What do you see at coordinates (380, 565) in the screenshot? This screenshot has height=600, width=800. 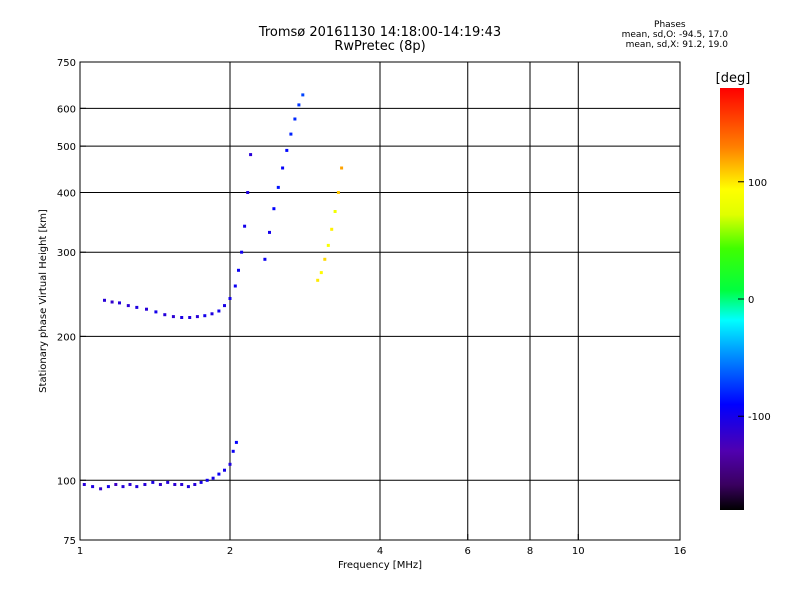 I see `x-axis-label: Frequency [MHz]` at bounding box center [380, 565].